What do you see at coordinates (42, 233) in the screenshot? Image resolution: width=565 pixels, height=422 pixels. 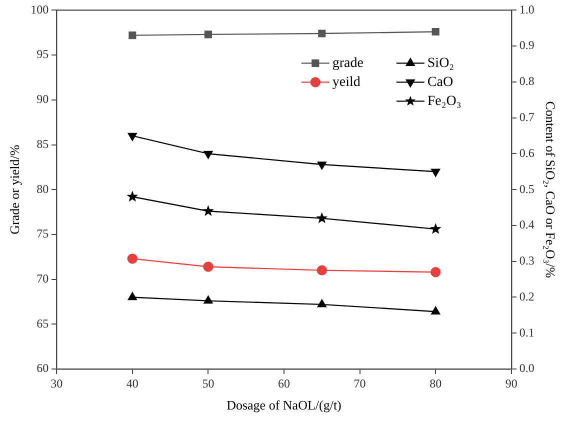 I see `y-tick-label: 75` at bounding box center [42, 233].